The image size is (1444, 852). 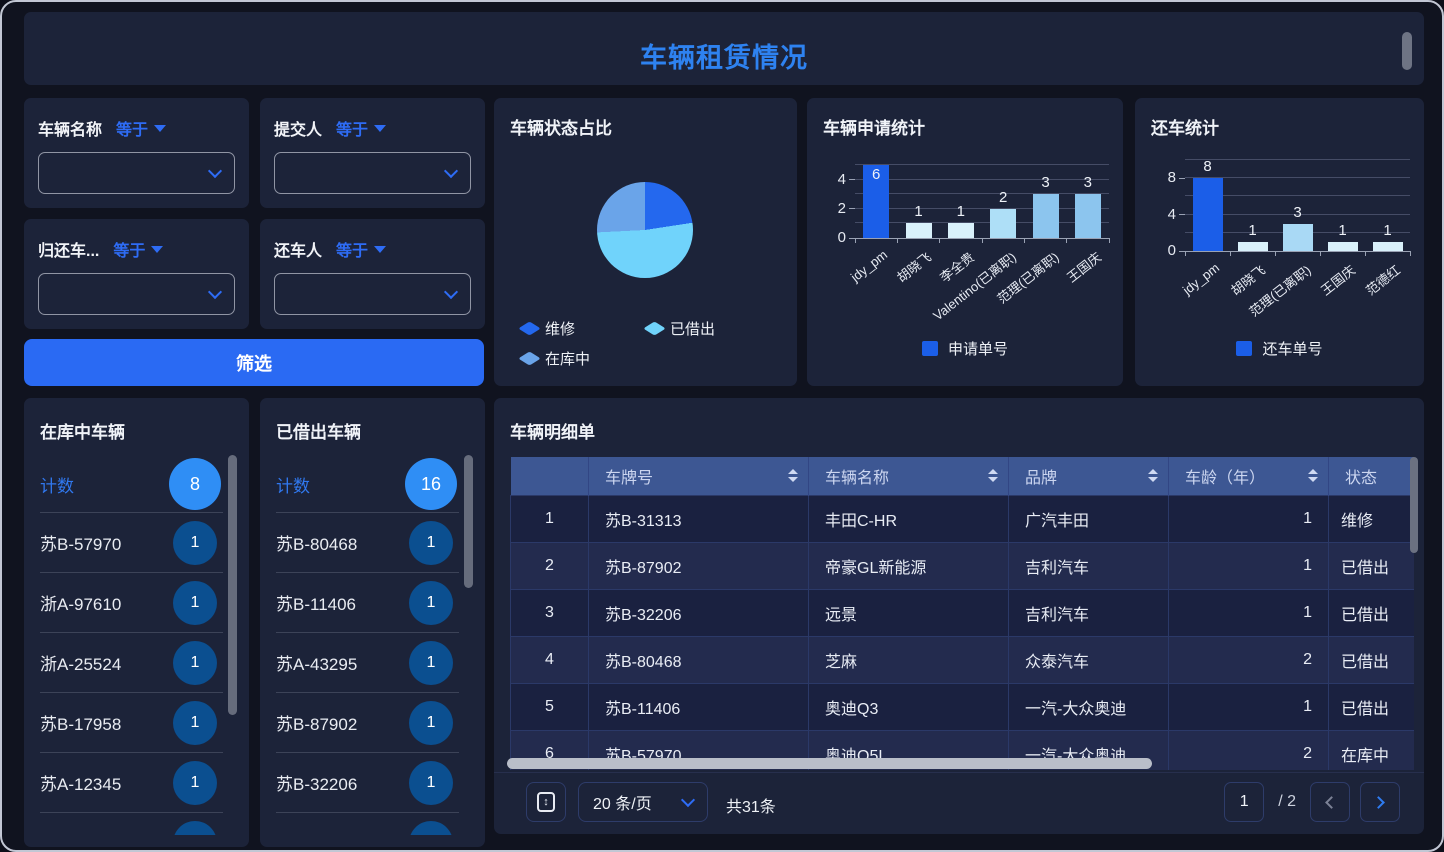 What do you see at coordinates (1414, 505) in the screenshot?
I see `table-vertical-scrollbar` at bounding box center [1414, 505].